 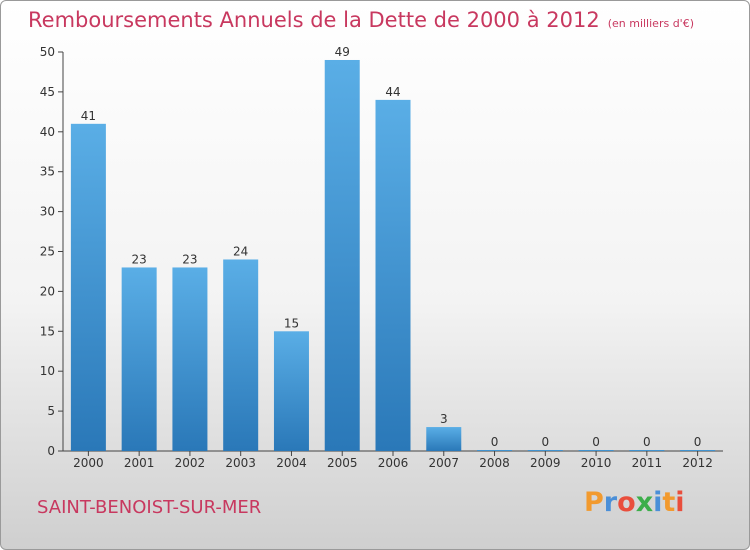 What do you see at coordinates (494, 463) in the screenshot?
I see `x-tick-label: 2008` at bounding box center [494, 463].